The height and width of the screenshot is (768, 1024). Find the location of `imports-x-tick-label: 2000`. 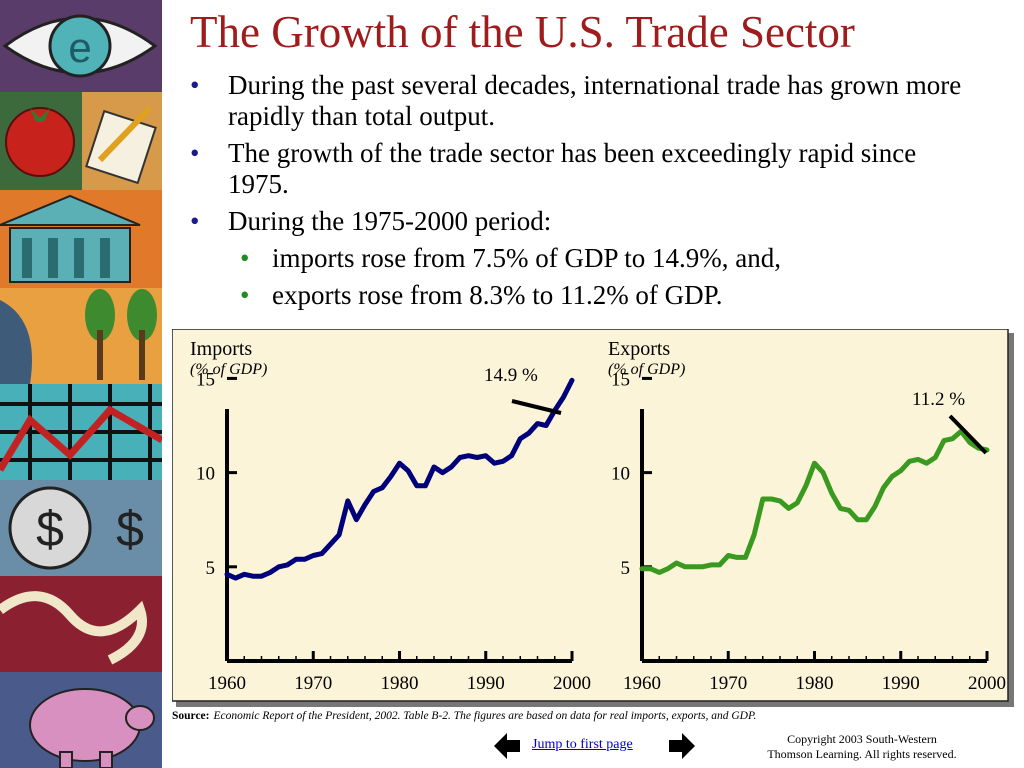

imports-x-tick-label: 2000 is located at coordinates (572, 683).